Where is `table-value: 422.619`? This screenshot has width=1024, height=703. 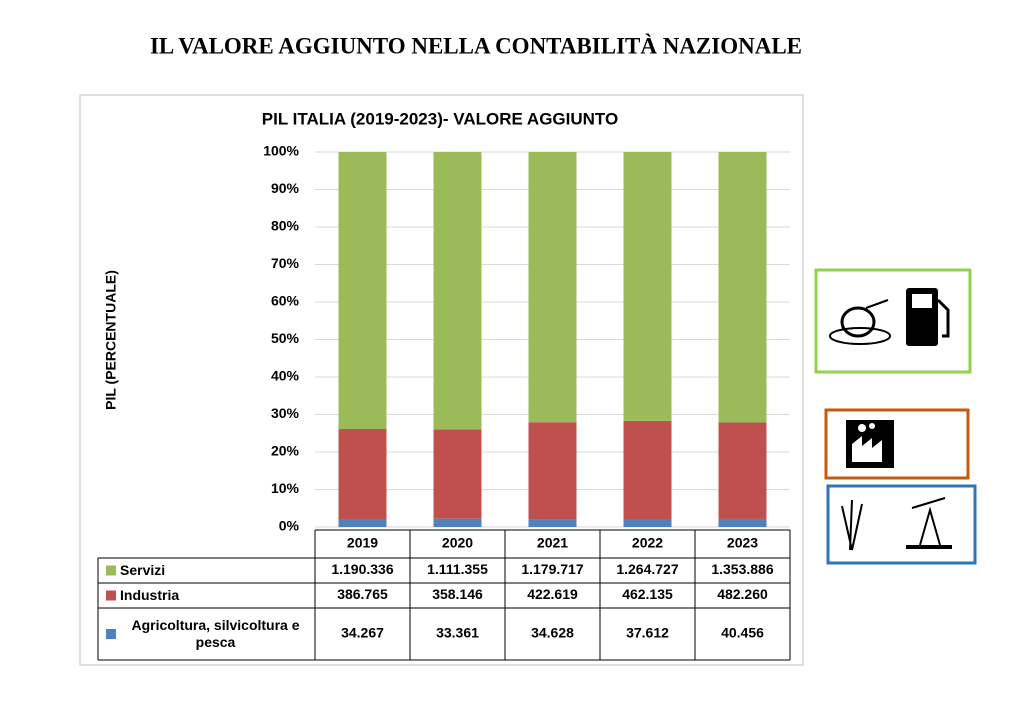 table-value: 422.619 is located at coordinates (552, 594).